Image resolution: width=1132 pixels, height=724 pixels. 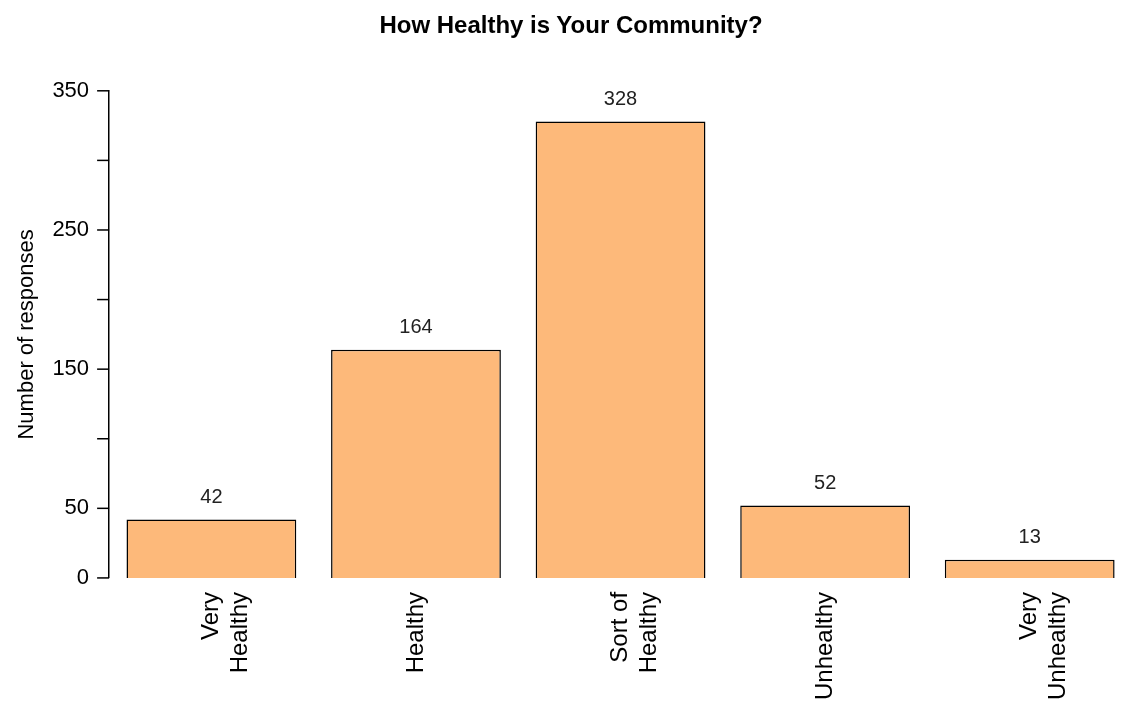 I want to click on x-tick-label: Sort of Healthy, so click(x=633, y=632).